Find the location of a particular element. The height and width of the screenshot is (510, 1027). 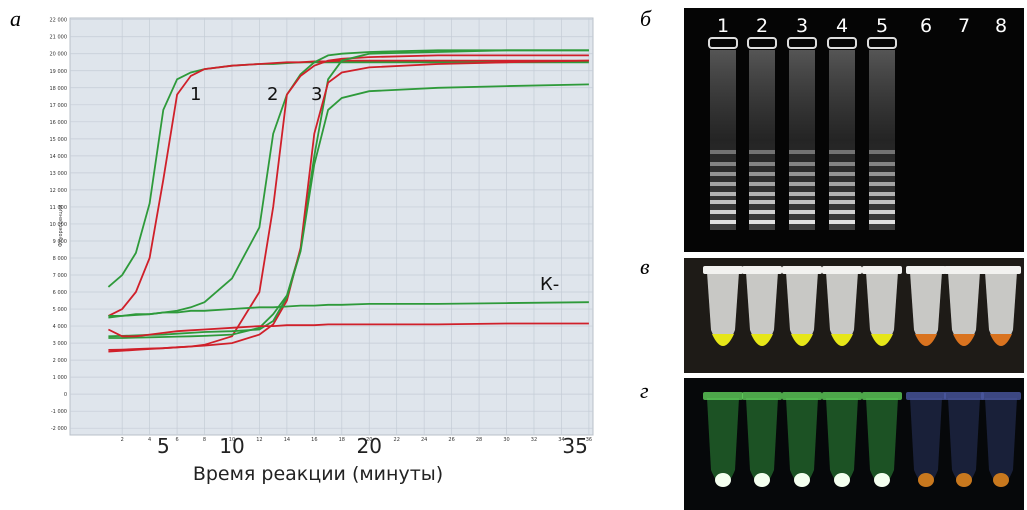

curve-label: 2 is located at coordinates (272, 94).